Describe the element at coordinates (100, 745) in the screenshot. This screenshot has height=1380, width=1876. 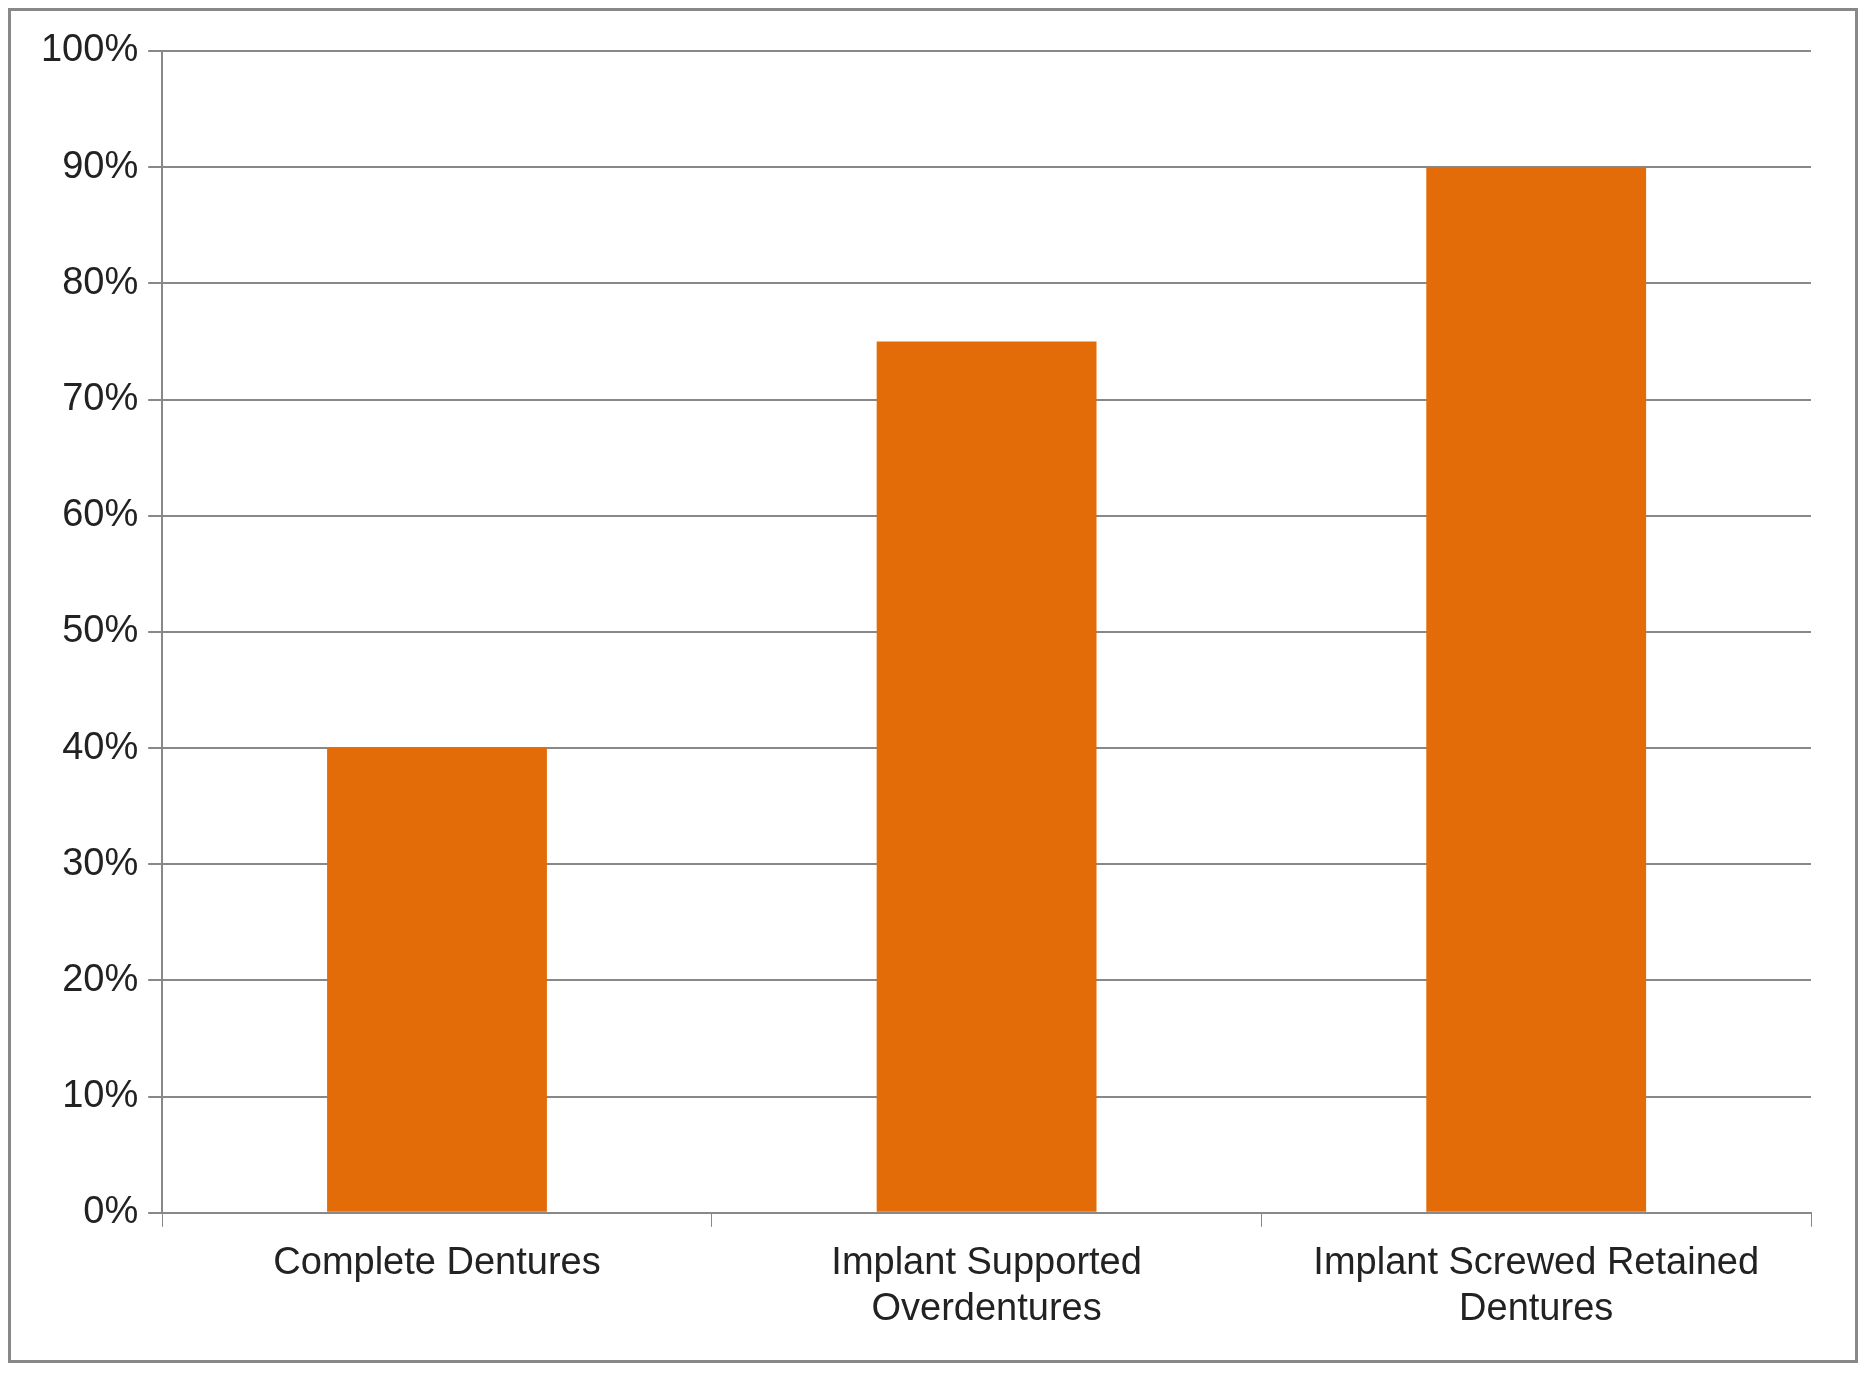
I see `y-tick-label: 40%` at that location.